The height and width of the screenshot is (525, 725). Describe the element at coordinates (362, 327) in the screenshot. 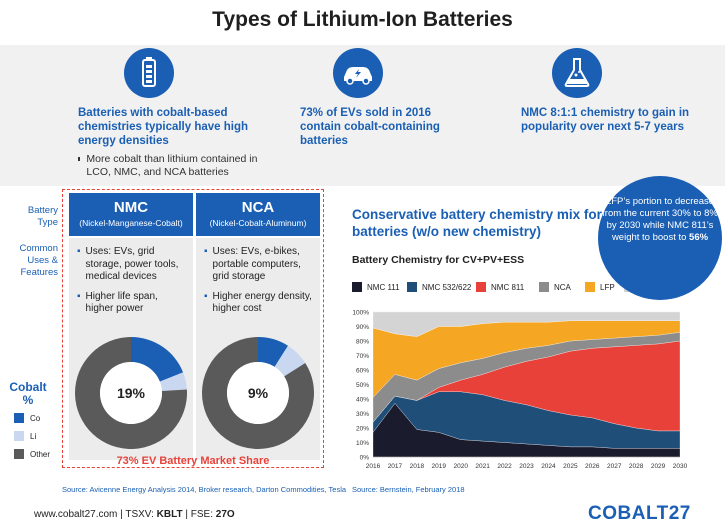

I see `y-tick-label: 90%` at that location.